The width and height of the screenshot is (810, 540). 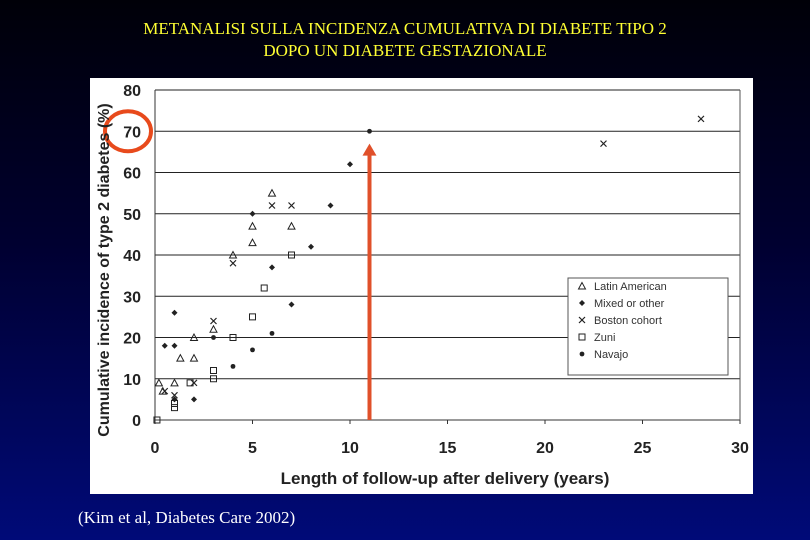 I want to click on legend-label-2: Boston cohort, so click(x=628, y=321).